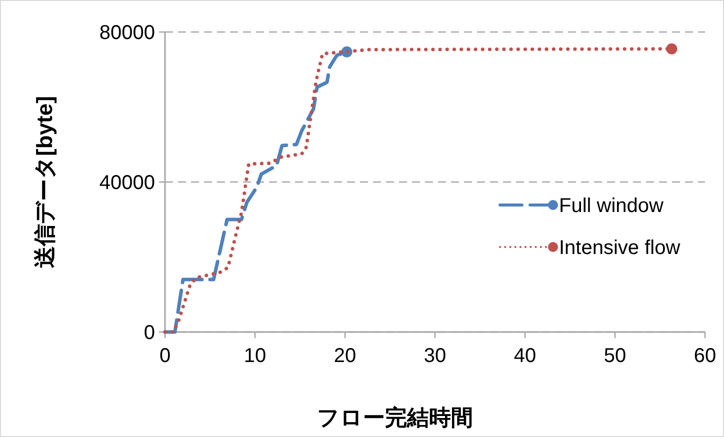  What do you see at coordinates (127, 183) in the screenshot?
I see `y-tick-label: 40000` at bounding box center [127, 183].